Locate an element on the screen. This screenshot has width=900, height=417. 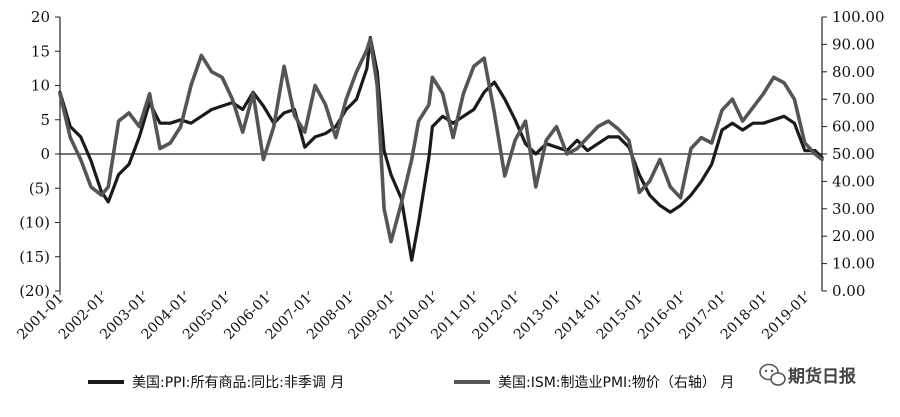
legend-label-1: 美国:PPI:所有商品:同比:非季调 月 is located at coordinates (238, 383).